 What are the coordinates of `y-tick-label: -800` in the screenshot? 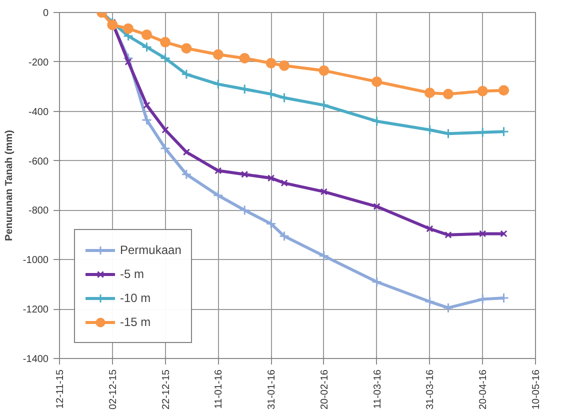 It's located at (38, 211).